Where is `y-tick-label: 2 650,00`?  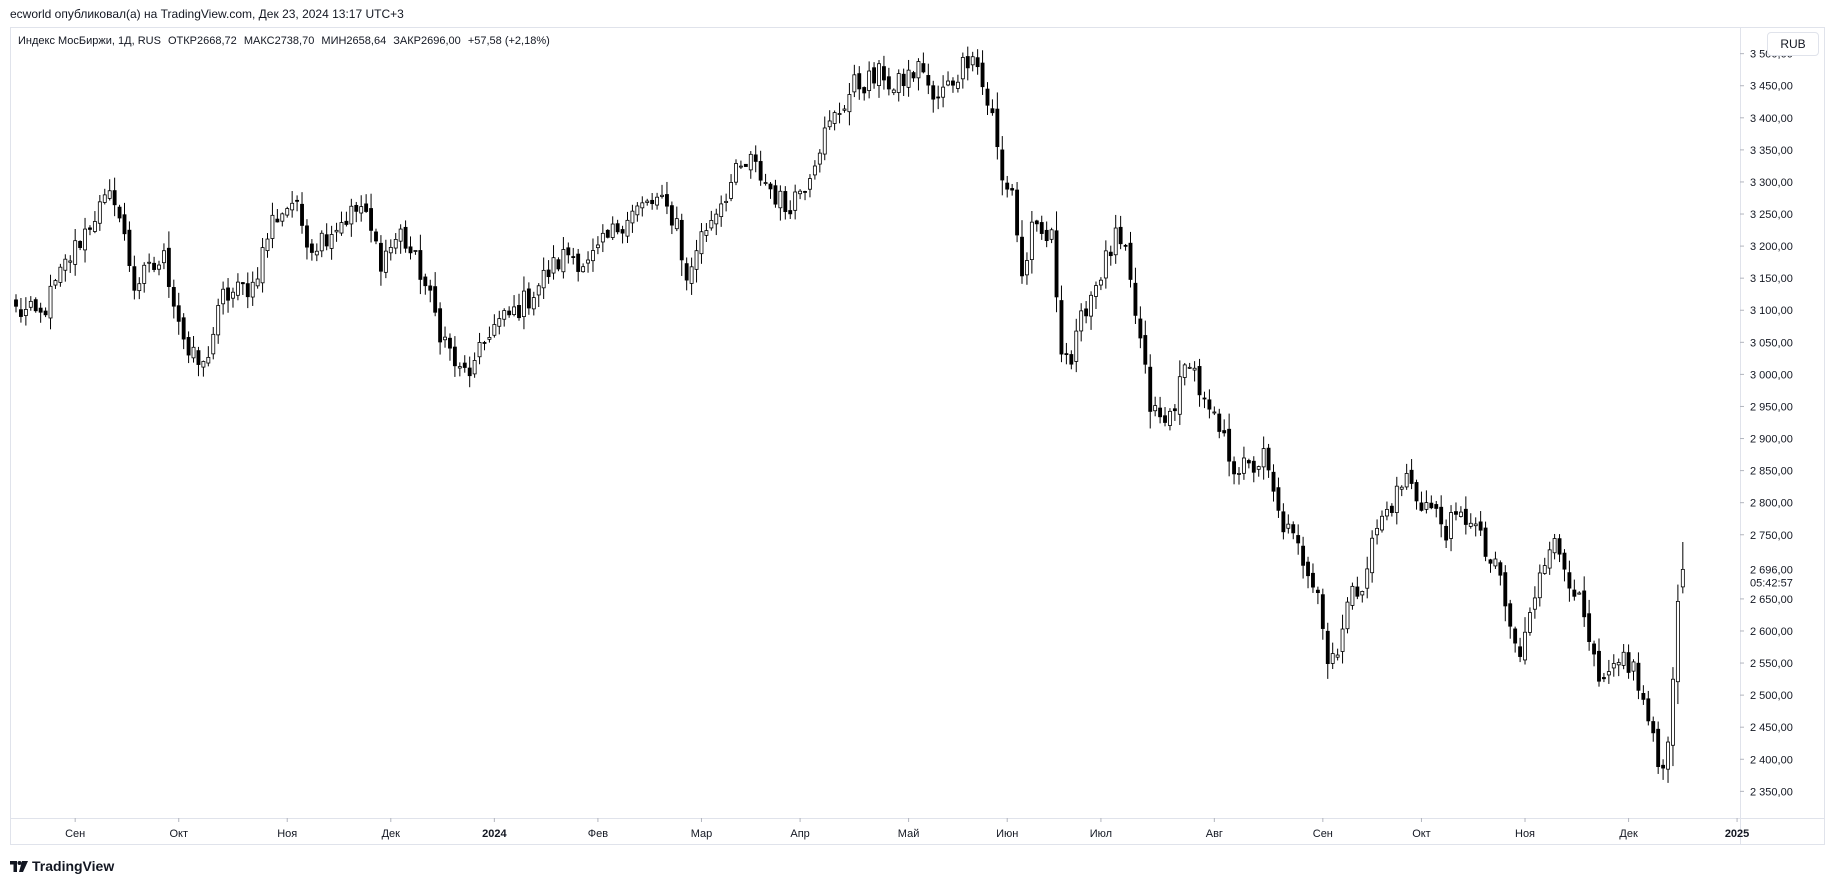 y-tick-label: 2 650,00 is located at coordinates (1771, 600).